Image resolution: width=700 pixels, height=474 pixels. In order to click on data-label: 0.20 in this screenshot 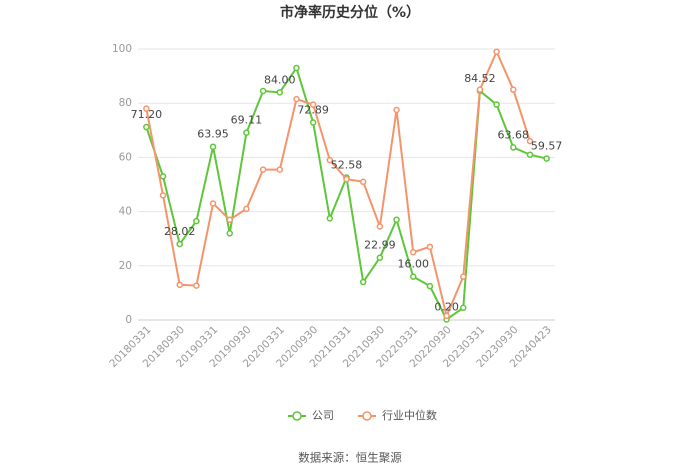, I will do `click(446, 306)`.